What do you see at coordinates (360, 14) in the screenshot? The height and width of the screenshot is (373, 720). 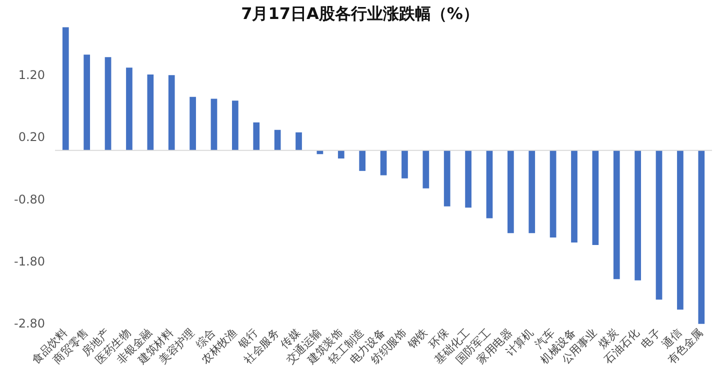 I see `chart-title: 7月17日A股各行业涨跌幅（%）` at bounding box center [360, 14].